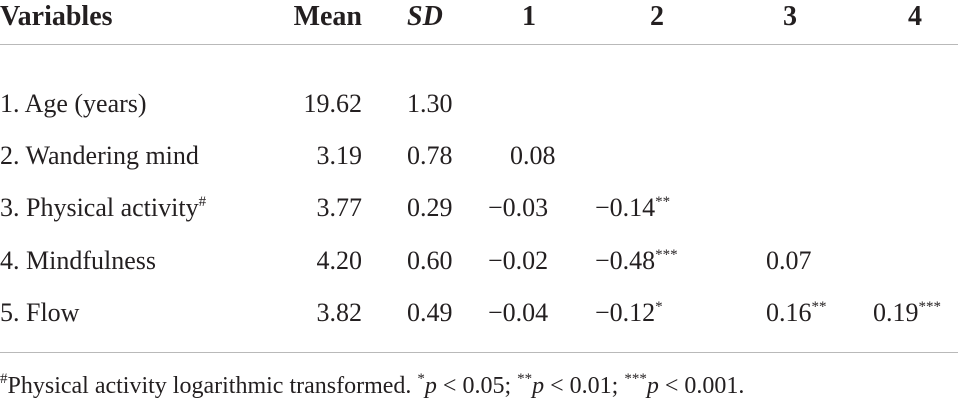 The image size is (958, 405). I want to click on variable-label: 4. Mindfulness, so click(78, 260).